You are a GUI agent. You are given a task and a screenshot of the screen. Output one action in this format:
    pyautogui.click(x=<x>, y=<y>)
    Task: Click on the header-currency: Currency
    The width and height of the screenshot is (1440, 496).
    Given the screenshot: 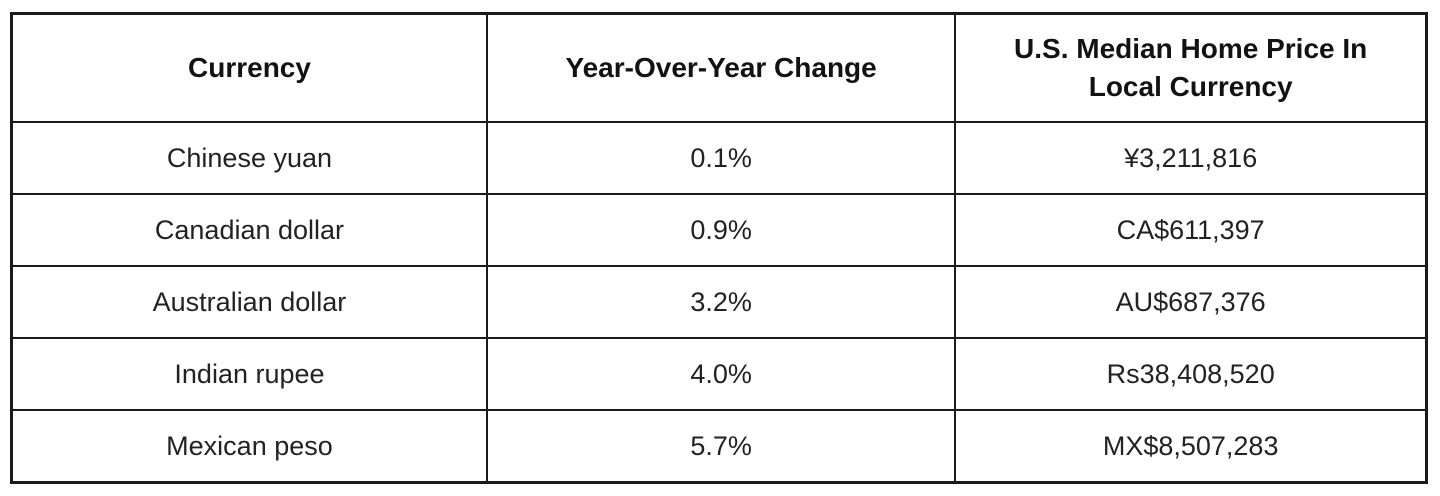 What is the action you would take?
    pyautogui.click(x=249, y=67)
    